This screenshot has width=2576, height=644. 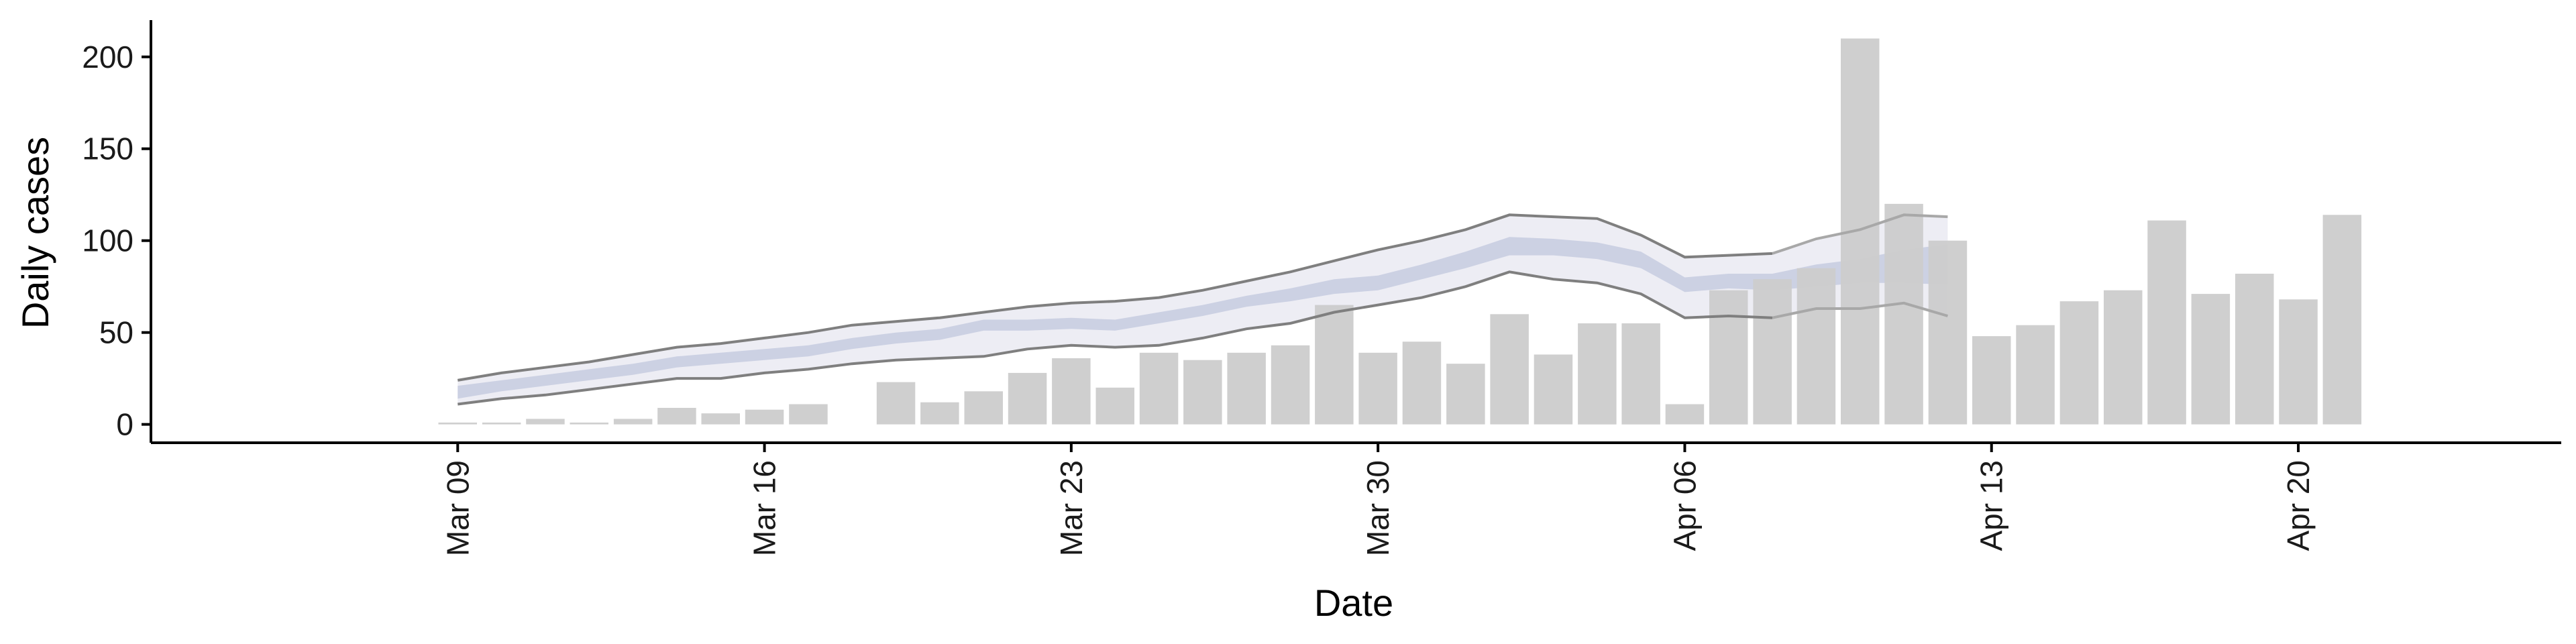 I want to click on y-tick-label-50: 50, so click(x=116, y=332).